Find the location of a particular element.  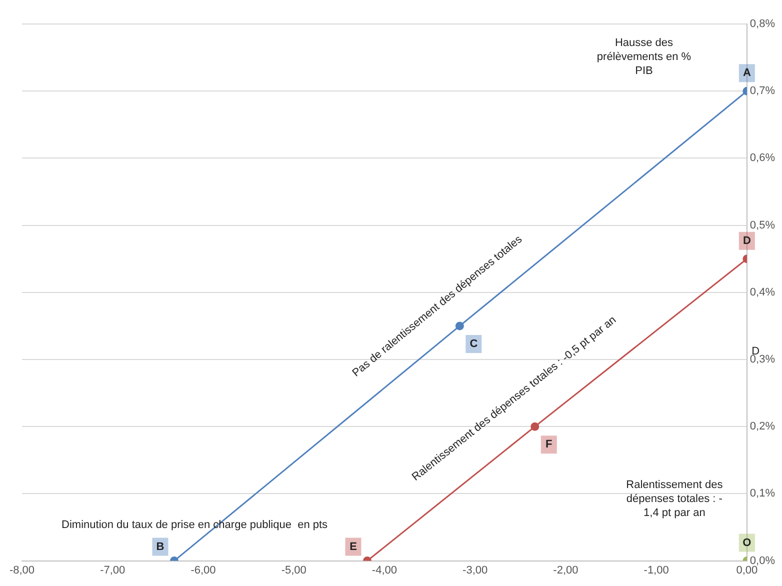

y-tick-label: 0,5% is located at coordinates (763, 225).